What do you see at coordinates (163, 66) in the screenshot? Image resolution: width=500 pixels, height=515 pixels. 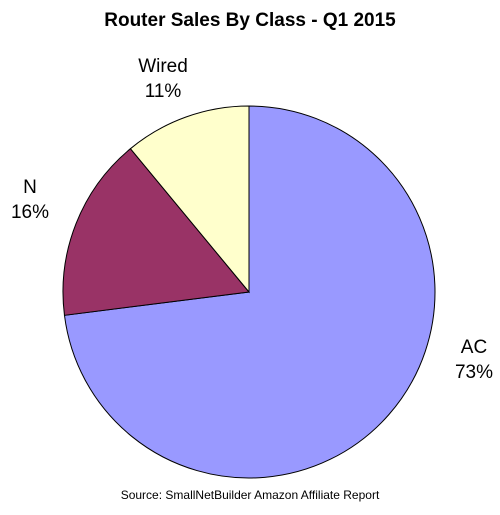 I see `slice-label-wired: Wired` at bounding box center [163, 66].